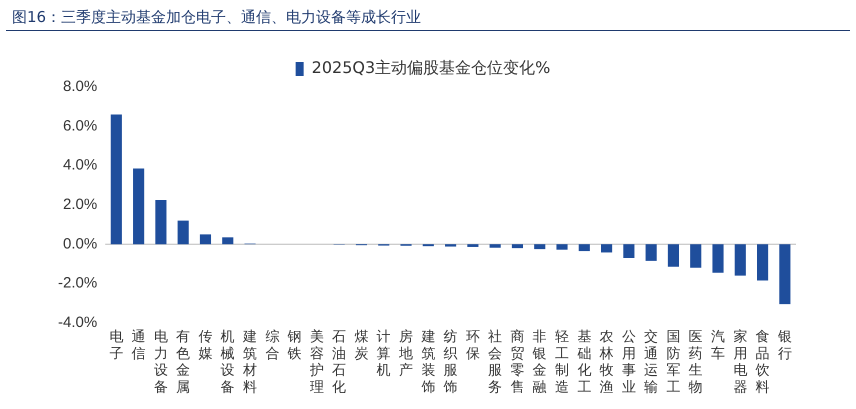 Image resolution: width=856 pixels, height=409 pixels. I want to click on y-tick-label: -2.0%, so click(78, 283).